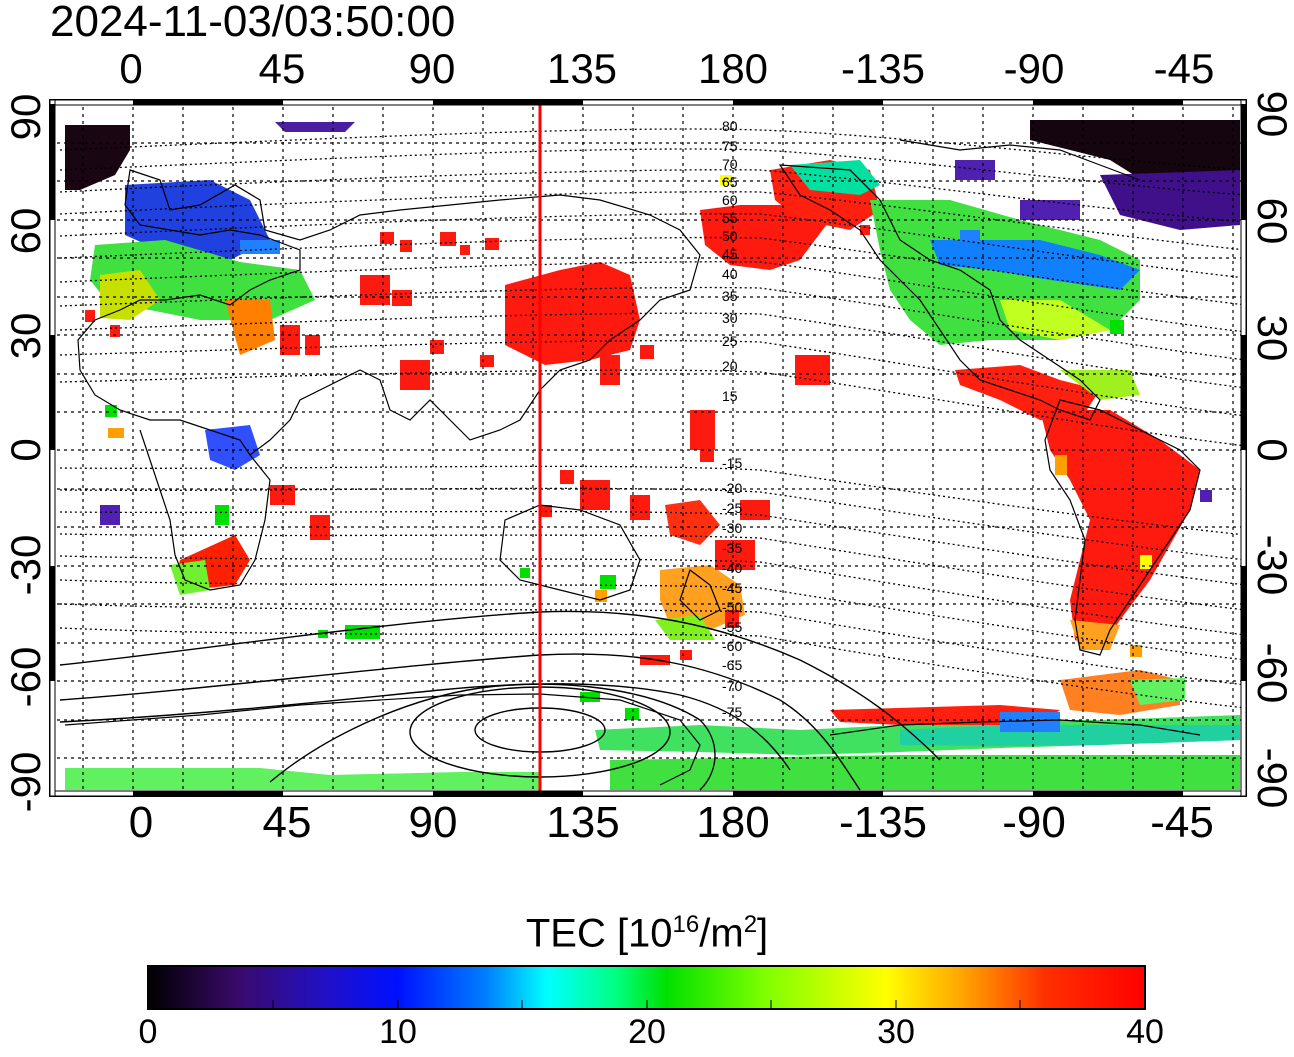 This screenshot has height=1057, width=1294. Describe the element at coordinates (647, 1032) in the screenshot. I see `colorbar-tick-label: 20` at that location.